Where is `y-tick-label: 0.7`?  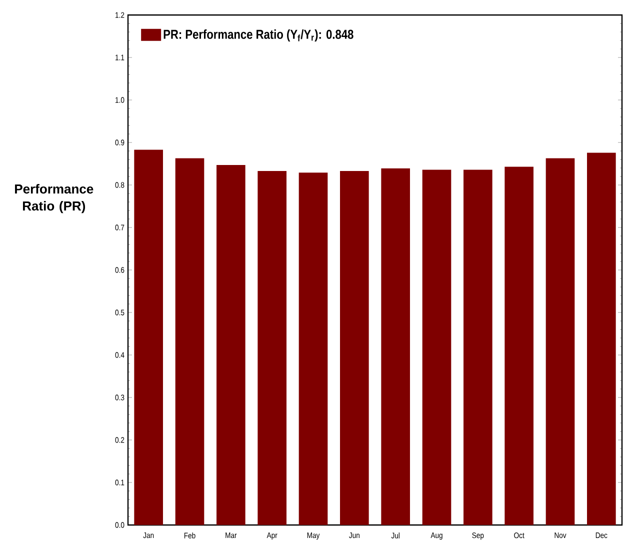
y-tick-label: 0.7 is located at coordinates (119, 227).